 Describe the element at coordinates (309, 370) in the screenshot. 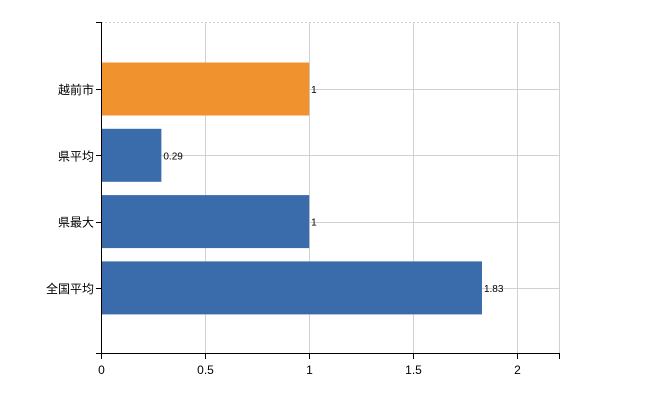

I see `x-tick-label: 1` at that location.